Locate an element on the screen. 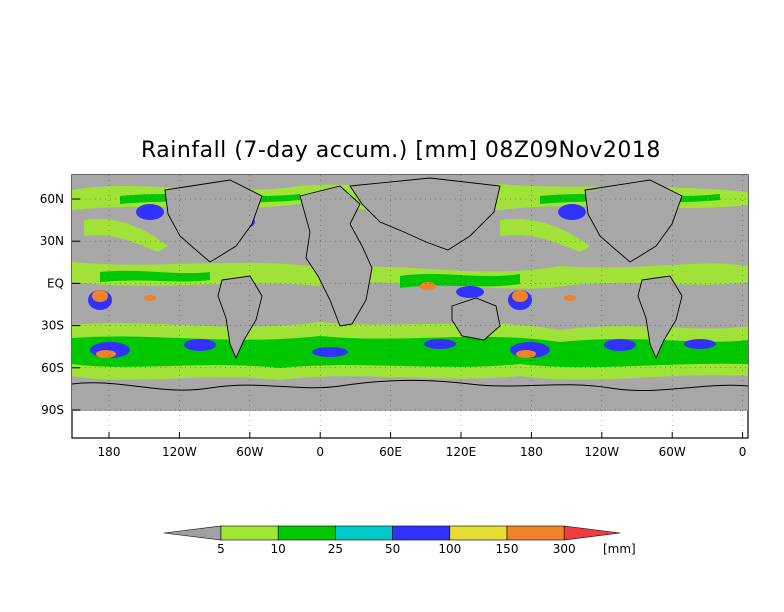 The width and height of the screenshot is (784, 612). latitude-label: 30S is located at coordinates (52, 326).